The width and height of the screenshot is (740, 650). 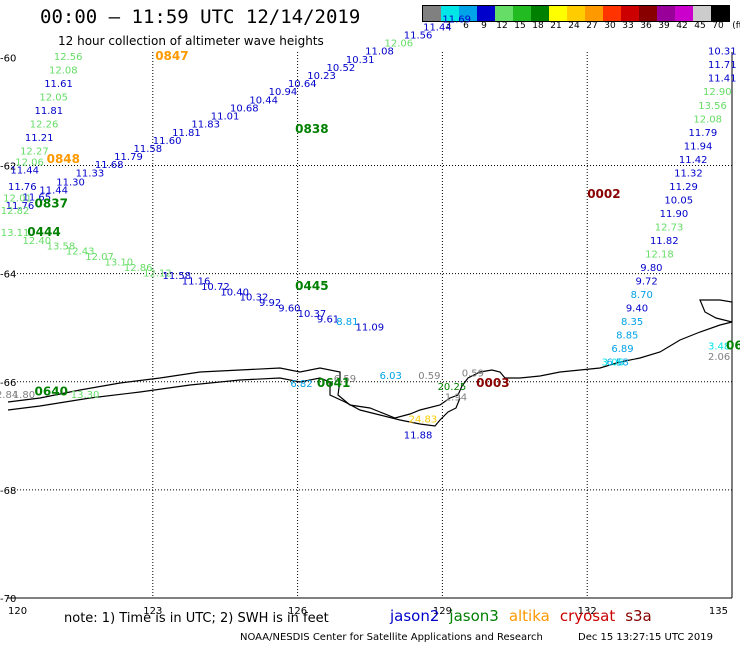 What do you see at coordinates (234, 292) in the screenshot?
I see `wave-height-label: 10.40` at bounding box center [234, 292].